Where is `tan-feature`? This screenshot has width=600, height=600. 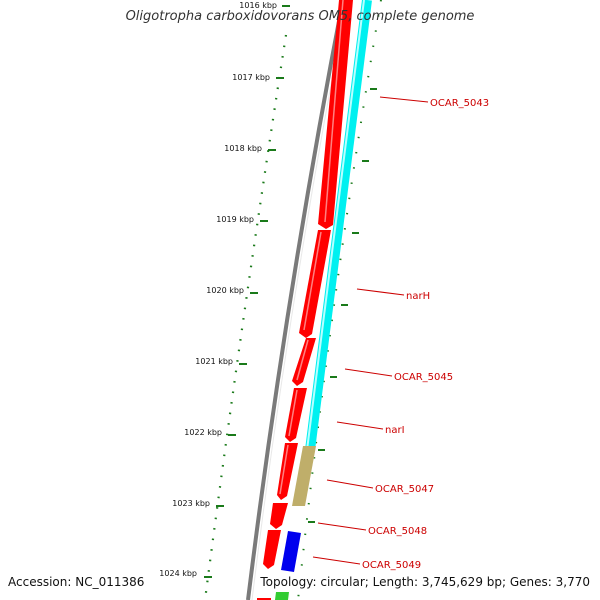 tan-feature is located at coordinates (304, 476).